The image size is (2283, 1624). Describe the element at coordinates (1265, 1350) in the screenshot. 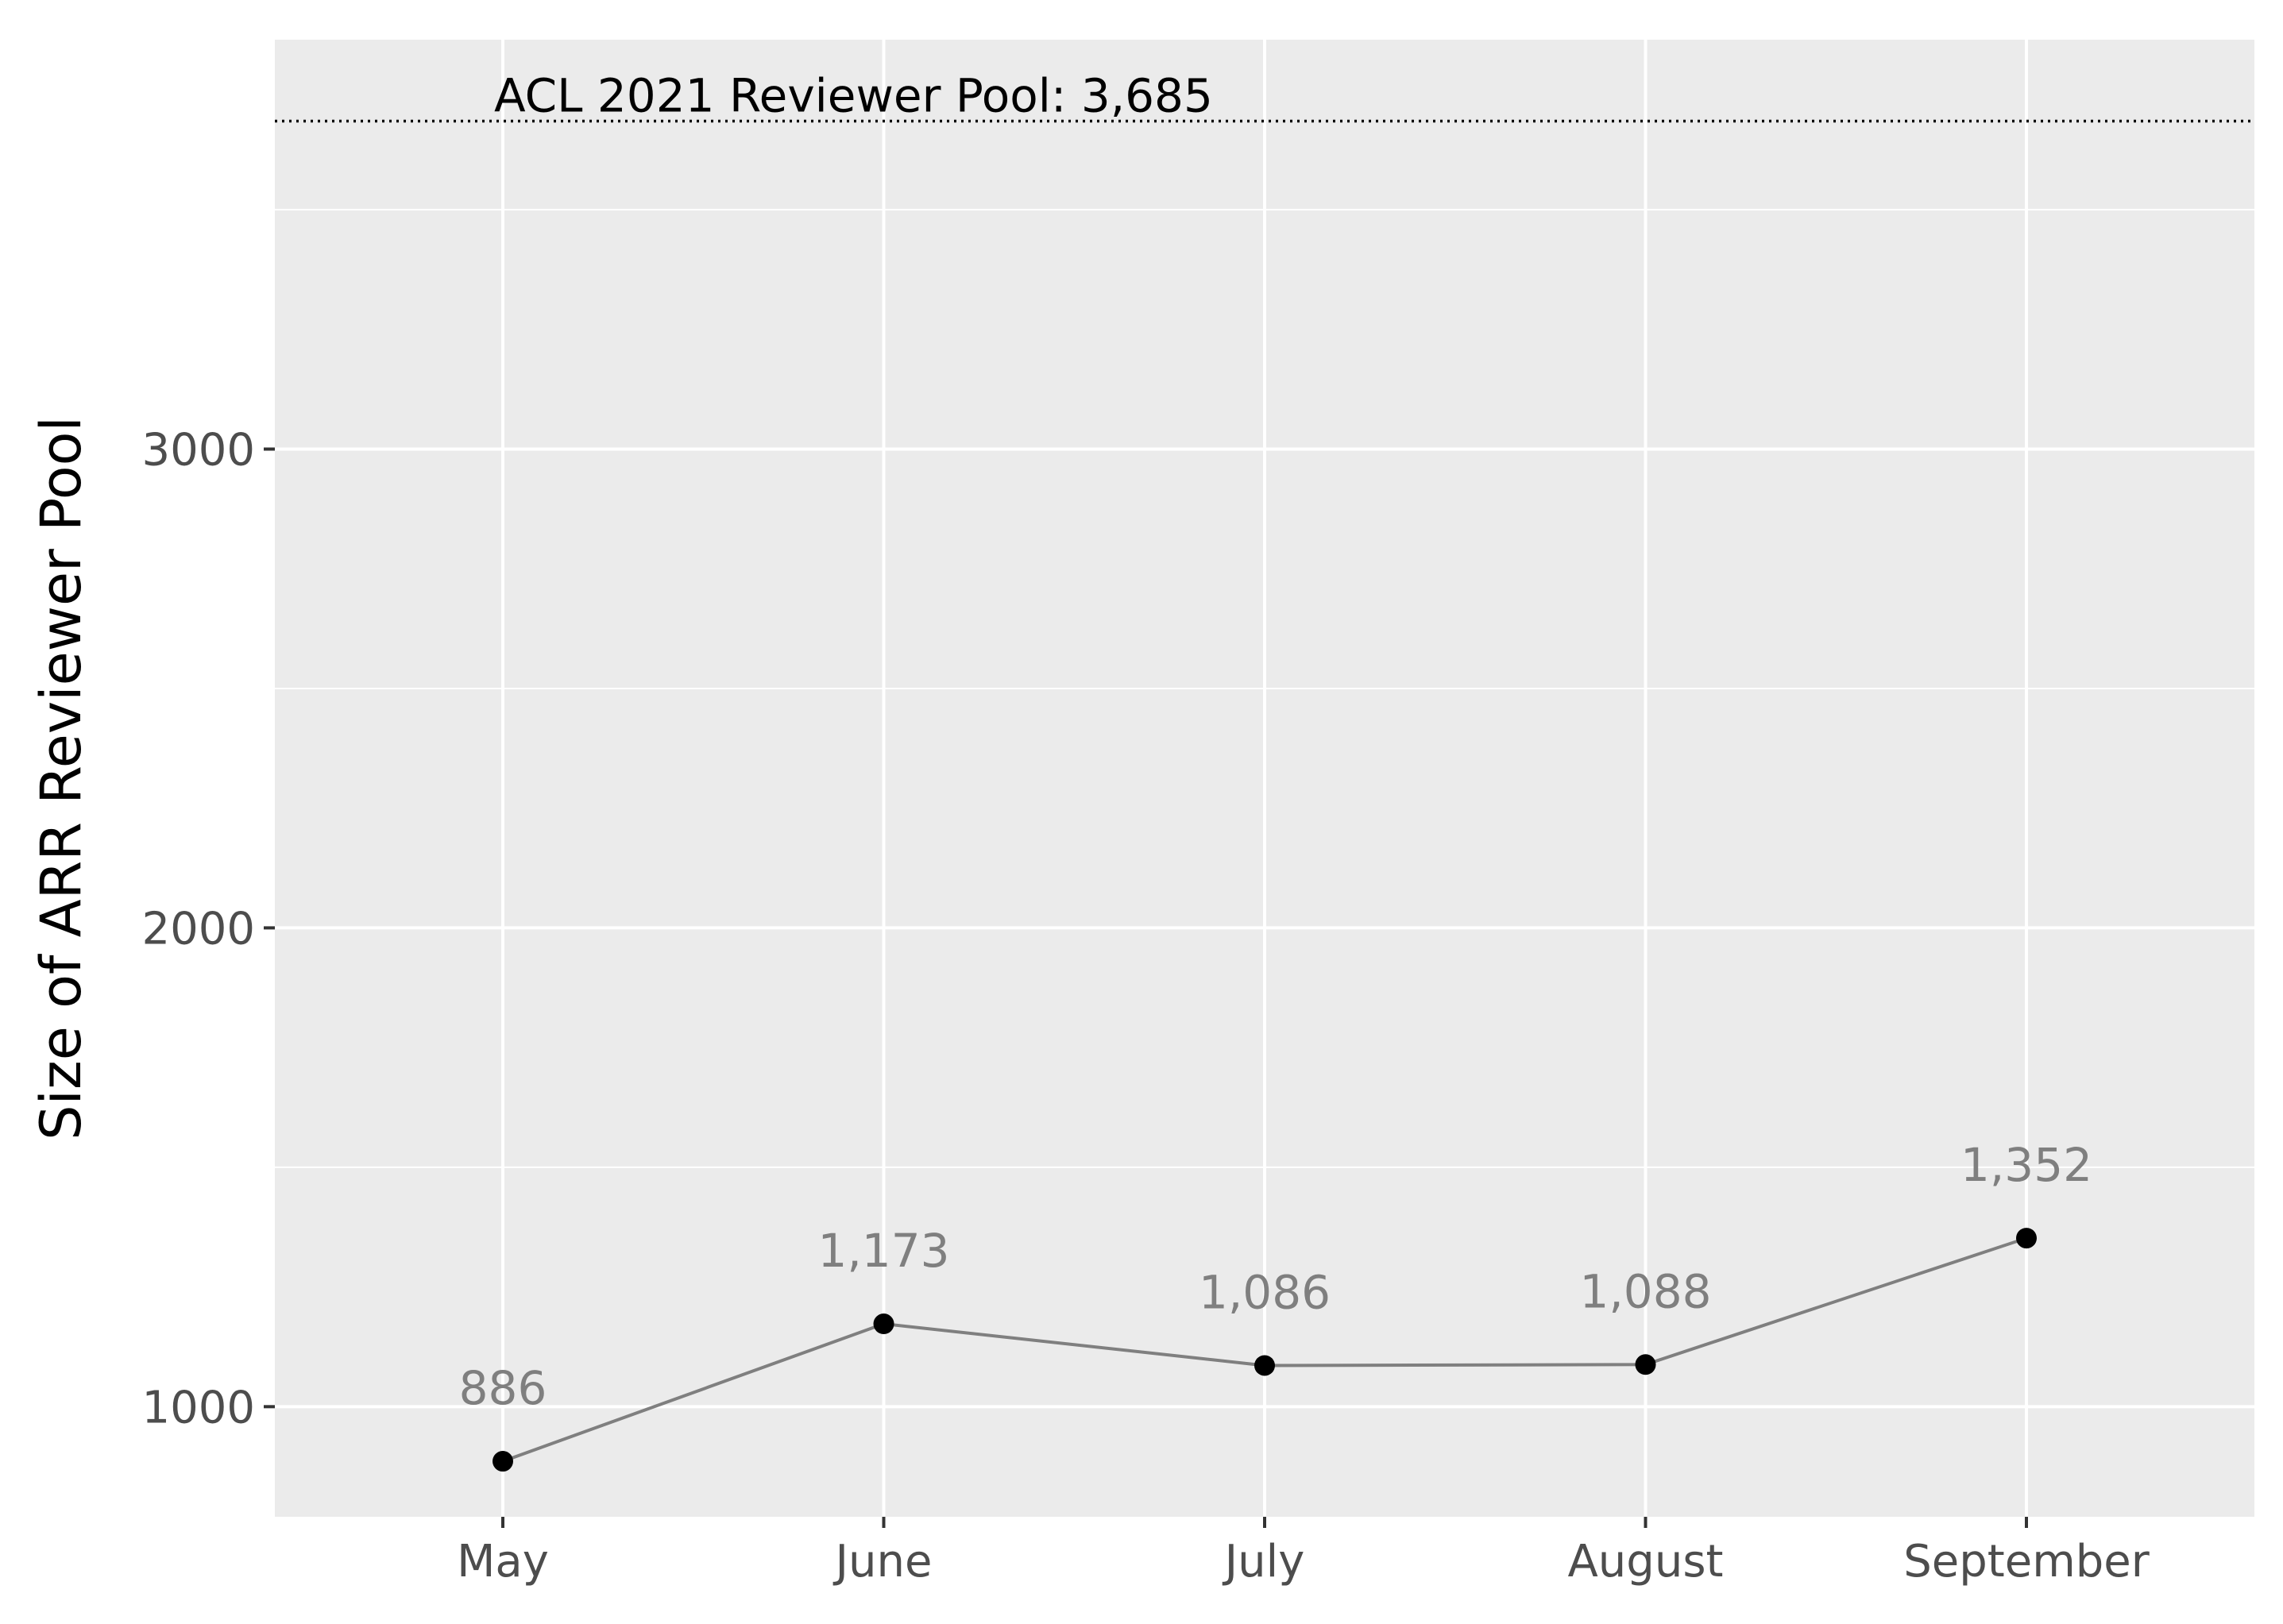

I see `data-points` at that location.